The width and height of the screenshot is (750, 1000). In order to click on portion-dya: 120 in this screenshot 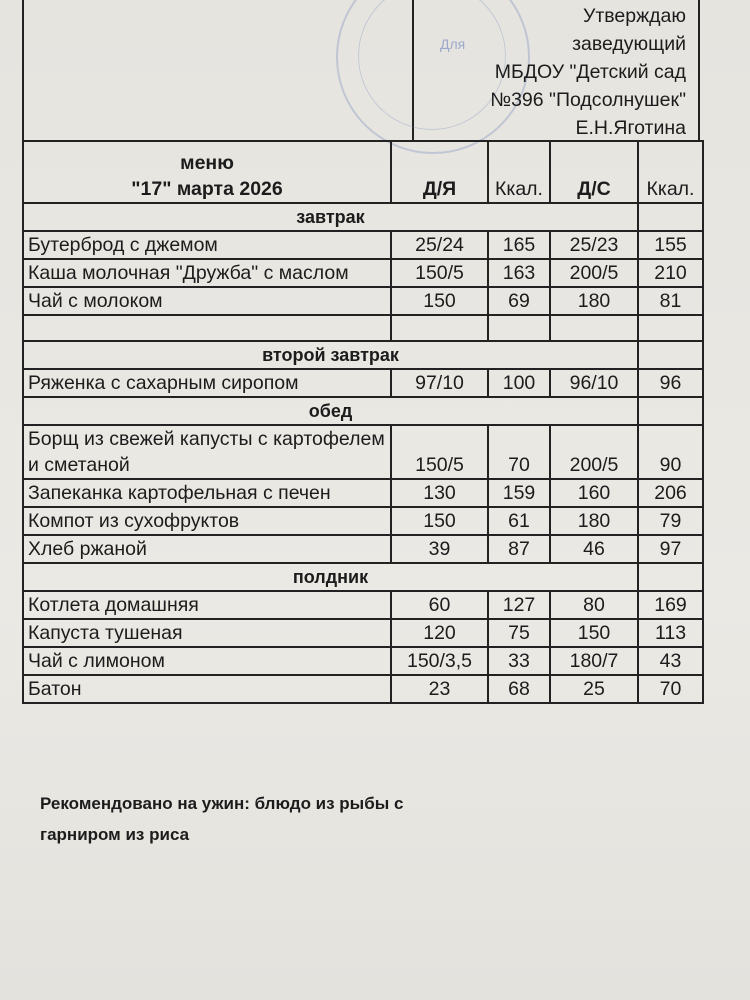, I will do `click(439, 633)`.